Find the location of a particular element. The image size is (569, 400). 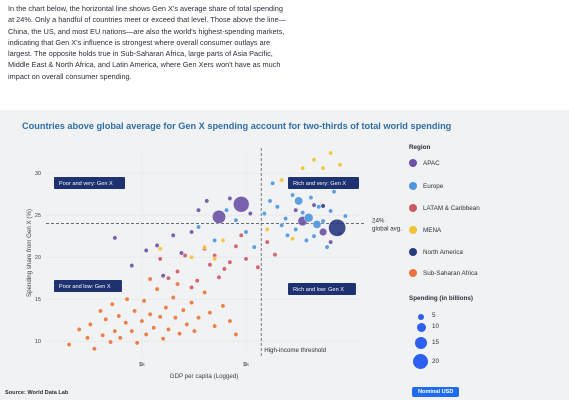

y-tick-label: 30 is located at coordinates (38, 174).